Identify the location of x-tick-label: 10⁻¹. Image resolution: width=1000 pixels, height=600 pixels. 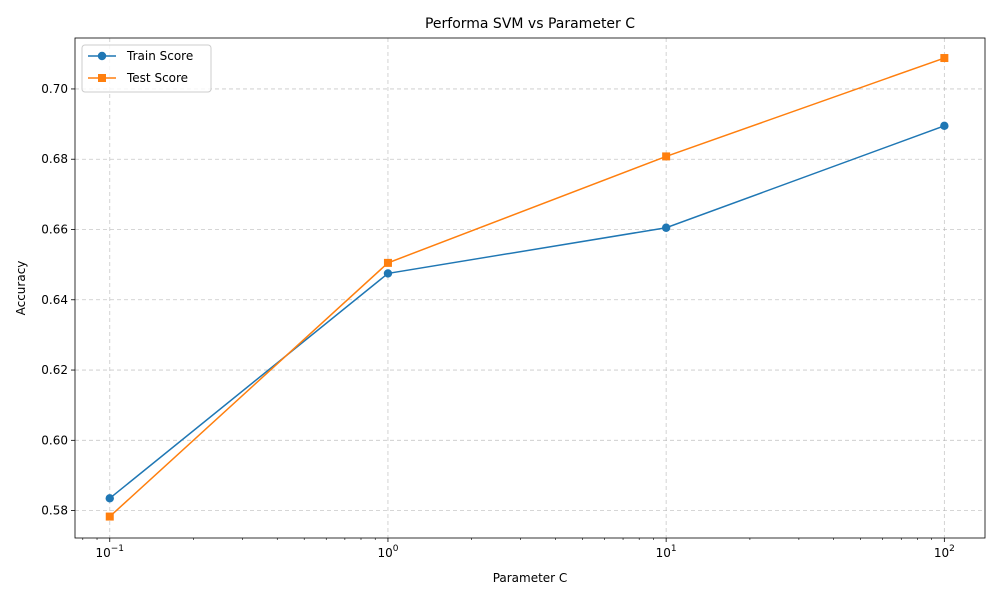
(109, 552).